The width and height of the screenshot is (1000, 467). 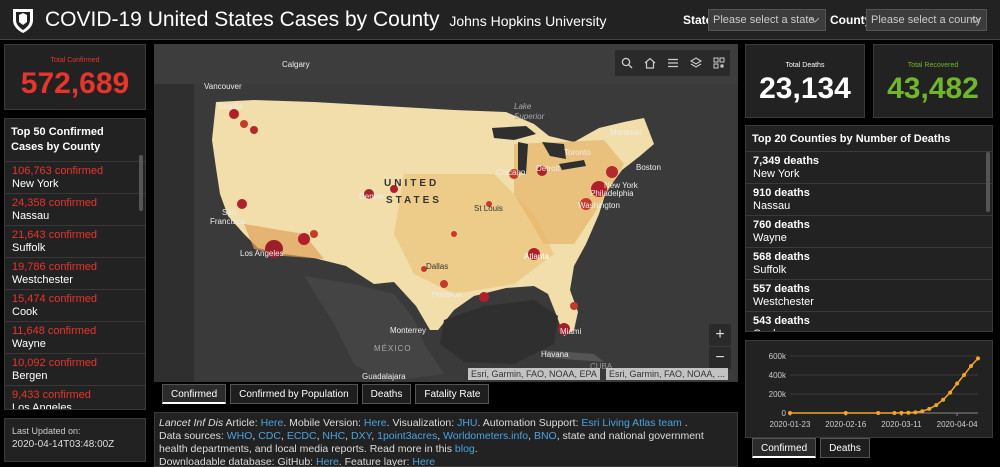 I want to click on map-label-calgary: Calgary, so click(x=296, y=64).